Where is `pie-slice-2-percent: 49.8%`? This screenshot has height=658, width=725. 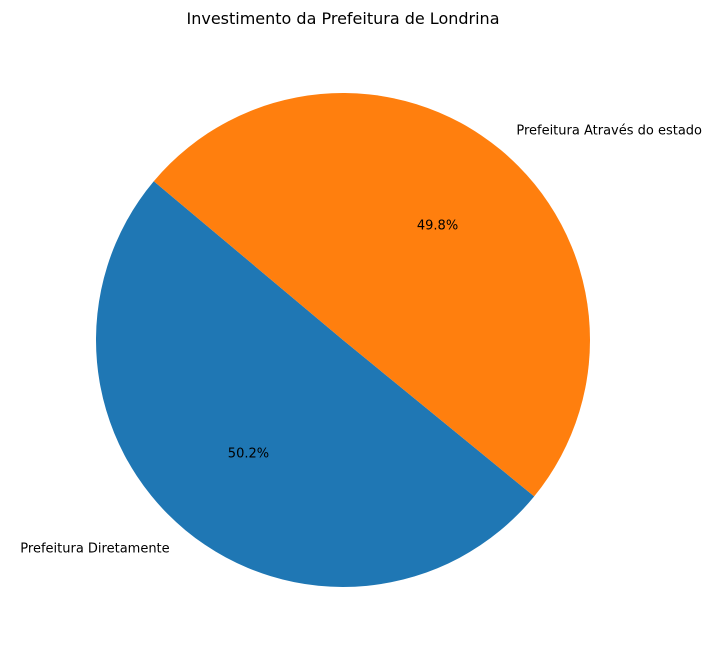 pie-slice-2-percent: 49.8% is located at coordinates (437, 225).